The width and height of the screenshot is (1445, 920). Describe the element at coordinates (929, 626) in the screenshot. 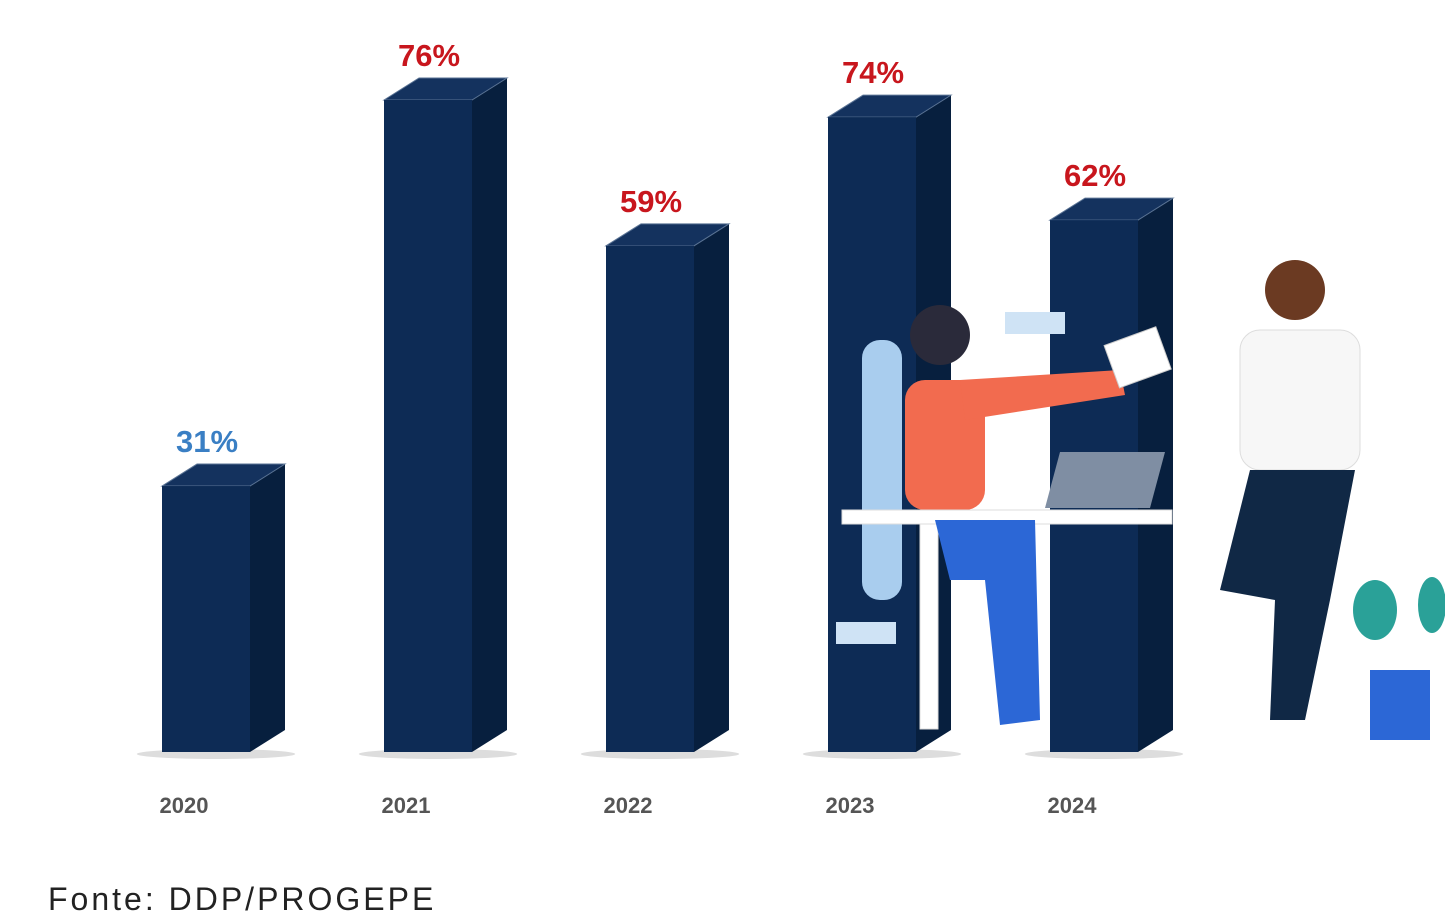

I see `desk-leg` at that location.